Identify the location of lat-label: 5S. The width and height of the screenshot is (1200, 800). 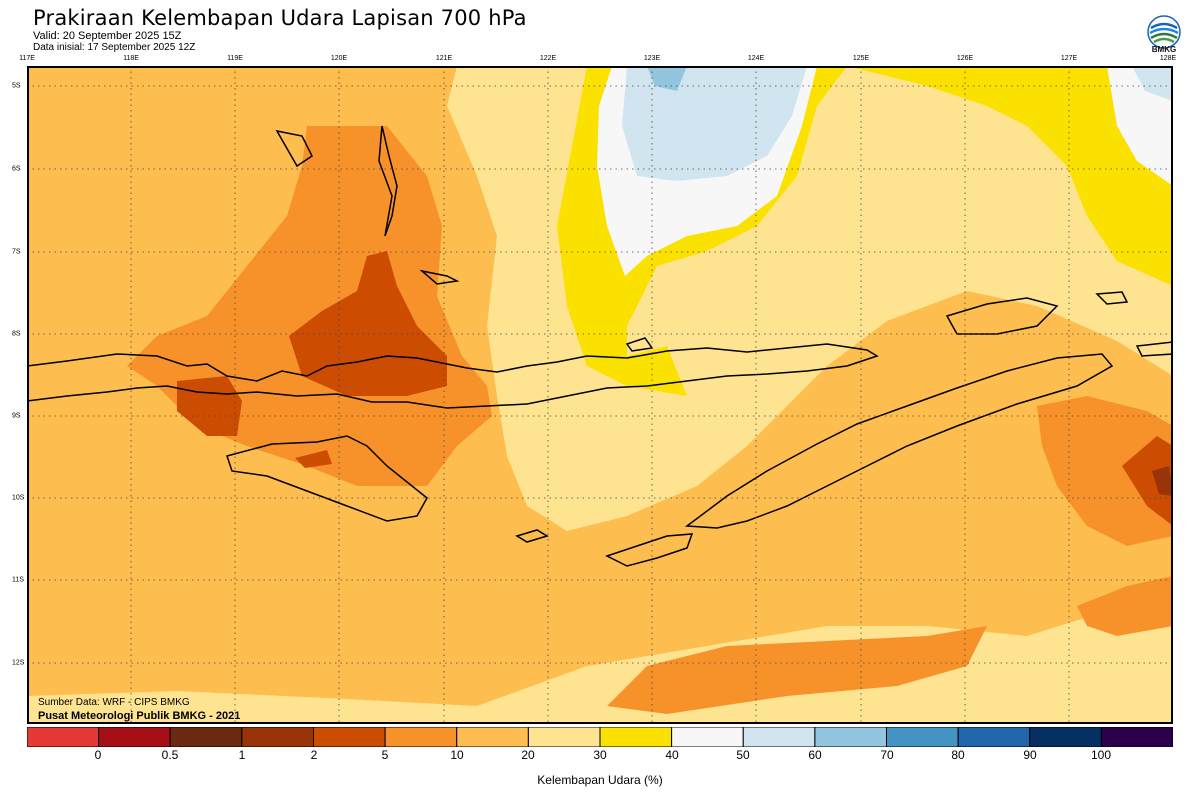
(16, 86).